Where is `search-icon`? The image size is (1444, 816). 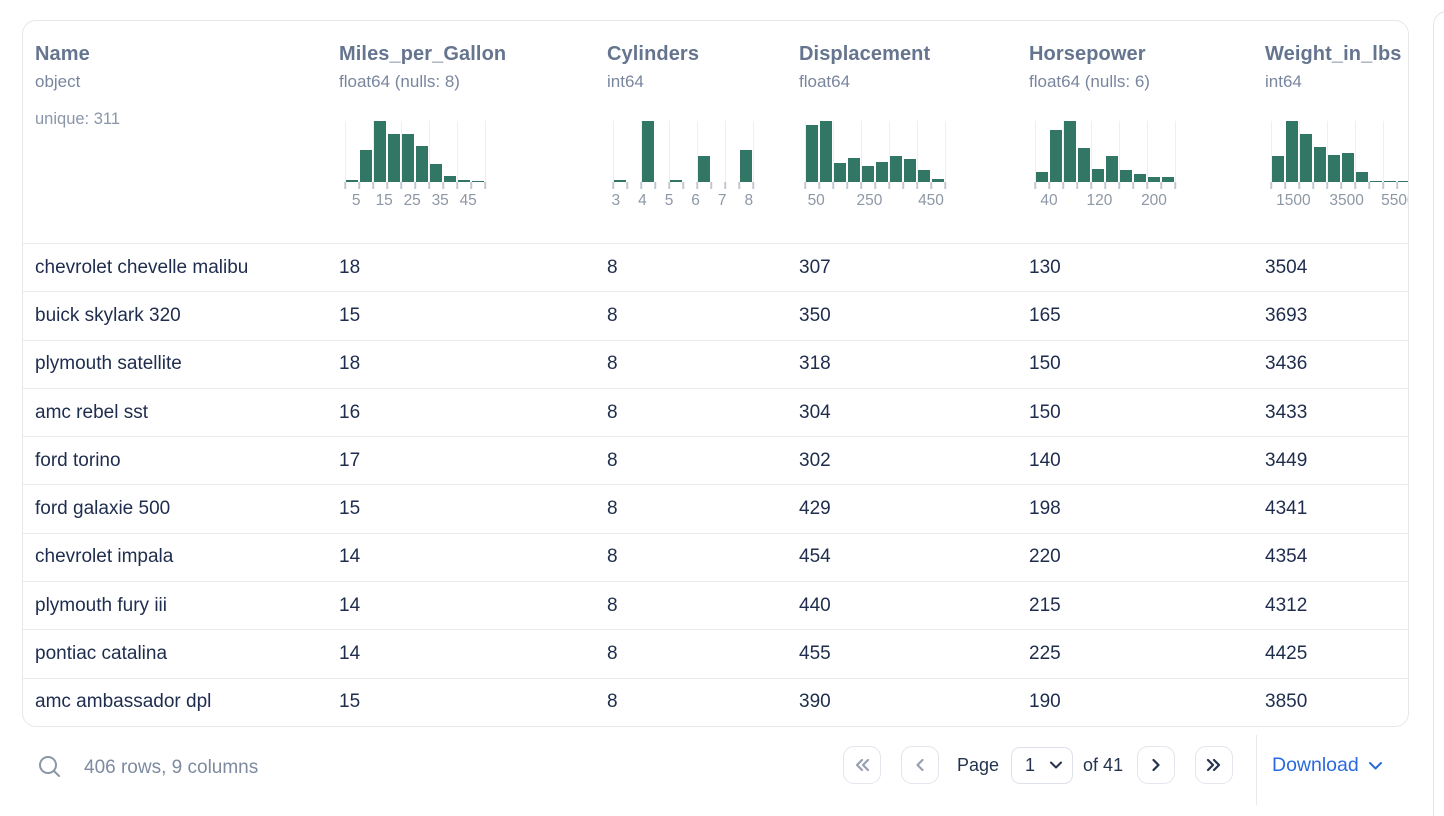
search-icon is located at coordinates (50, 767).